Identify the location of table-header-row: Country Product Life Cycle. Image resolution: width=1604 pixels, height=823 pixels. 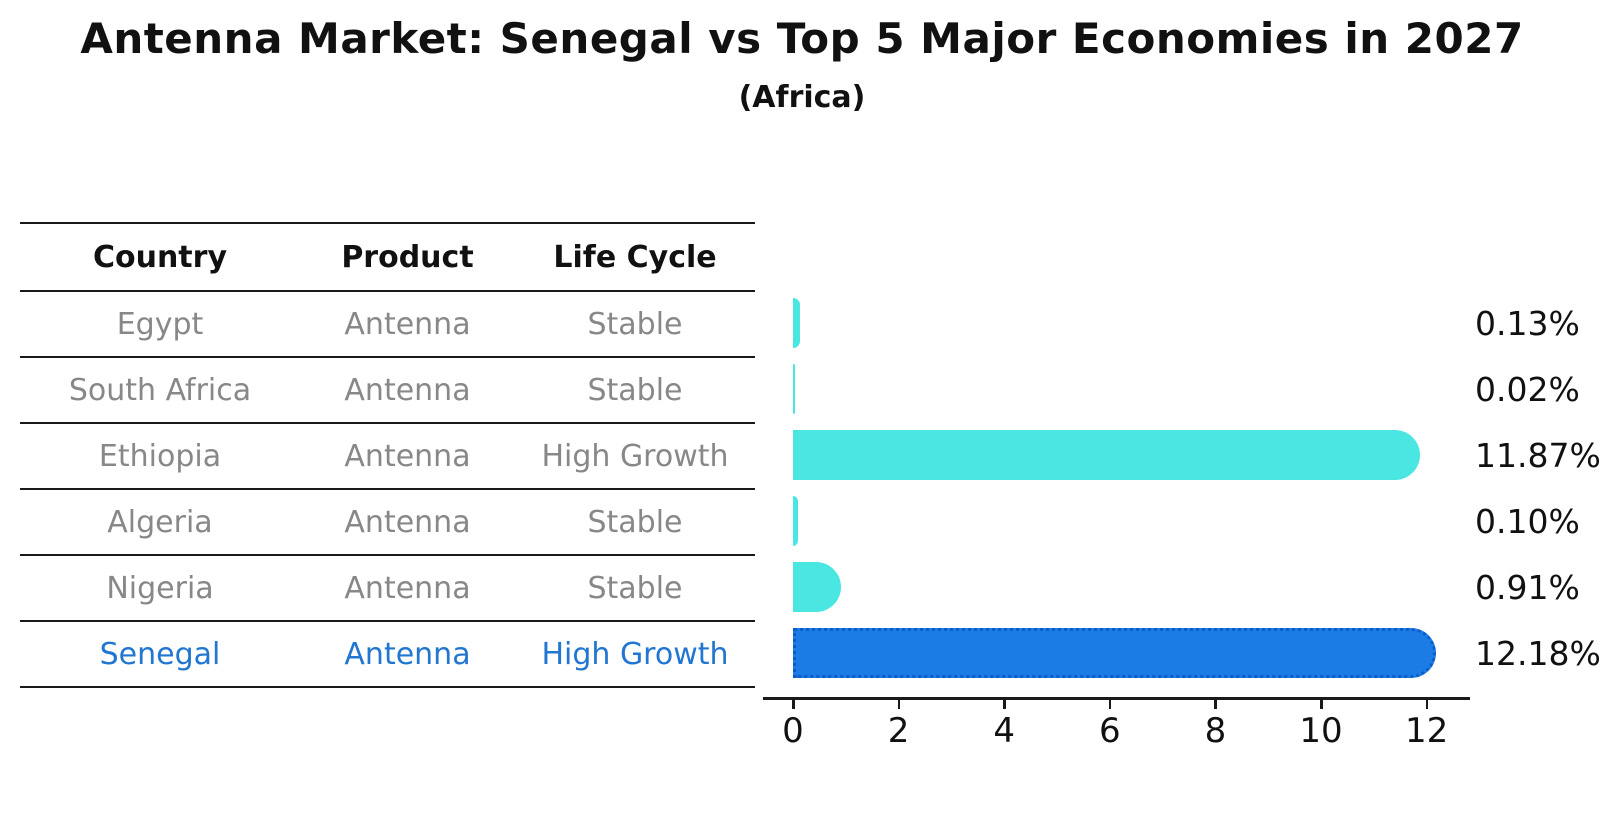
(387, 258).